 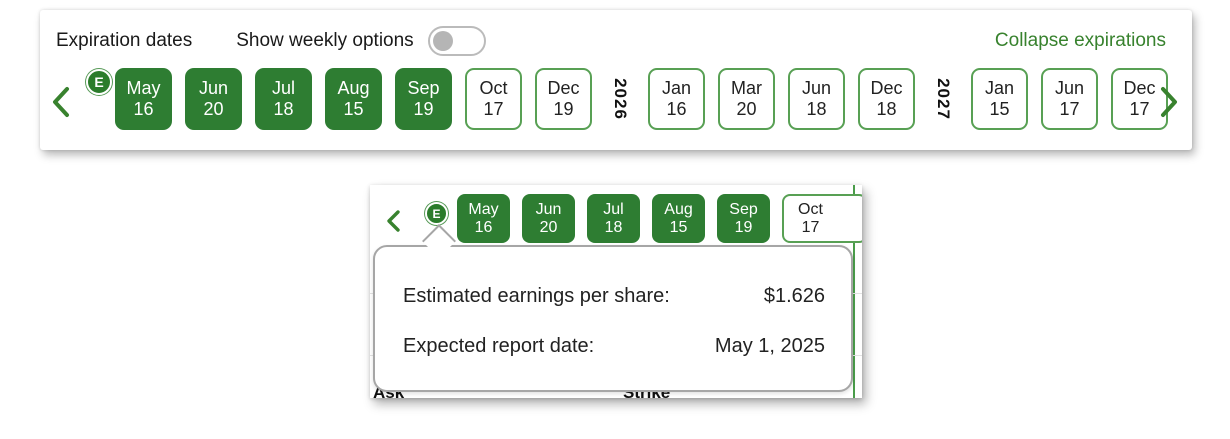 What do you see at coordinates (614, 346) in the screenshot?
I see `tooltip-row: Expected report date: May 1, 2025` at bounding box center [614, 346].